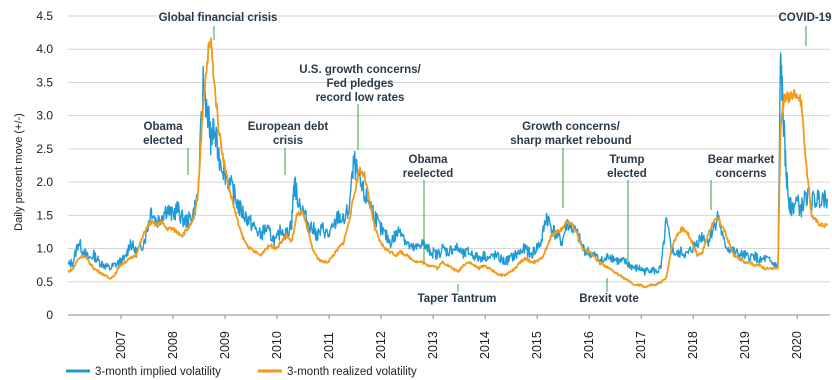  What do you see at coordinates (44, 215) in the screenshot?
I see `y-tick-label: 1.5` at bounding box center [44, 215].